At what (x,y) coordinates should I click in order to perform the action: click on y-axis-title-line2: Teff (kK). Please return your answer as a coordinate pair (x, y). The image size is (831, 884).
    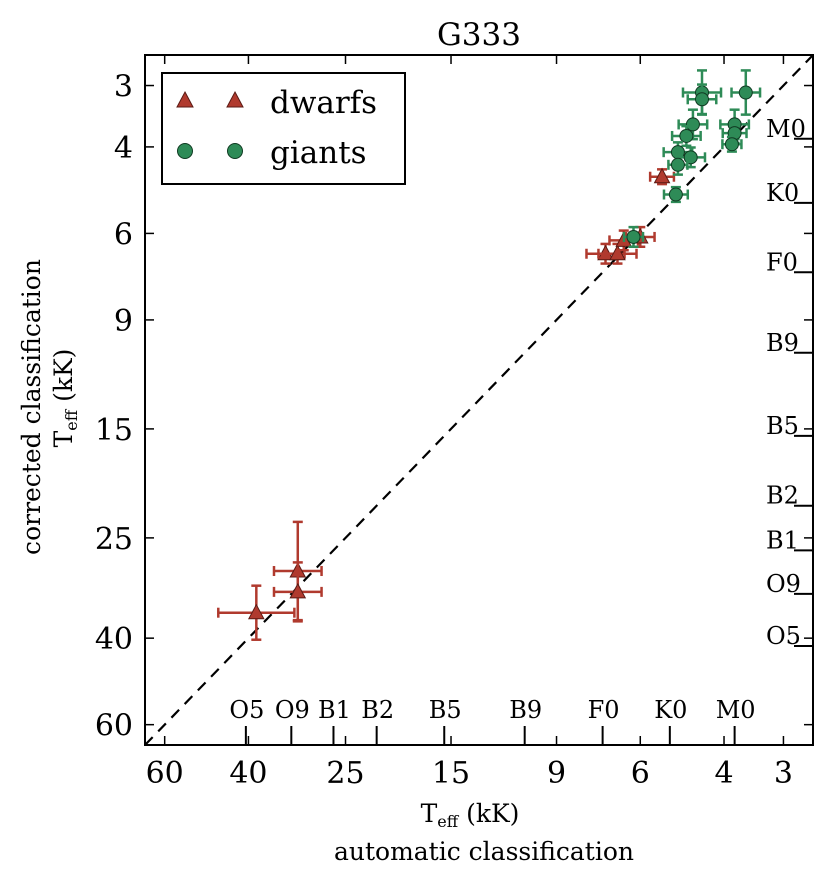
    Looking at the image, I should click on (65, 398).